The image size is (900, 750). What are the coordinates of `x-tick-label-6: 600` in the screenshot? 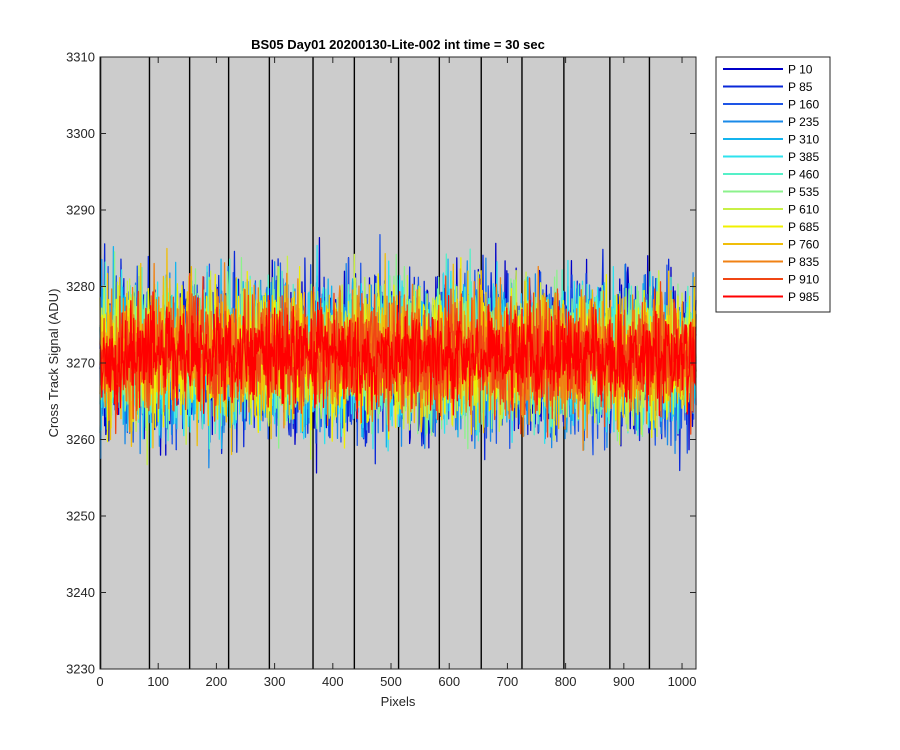 It's located at (449, 681).